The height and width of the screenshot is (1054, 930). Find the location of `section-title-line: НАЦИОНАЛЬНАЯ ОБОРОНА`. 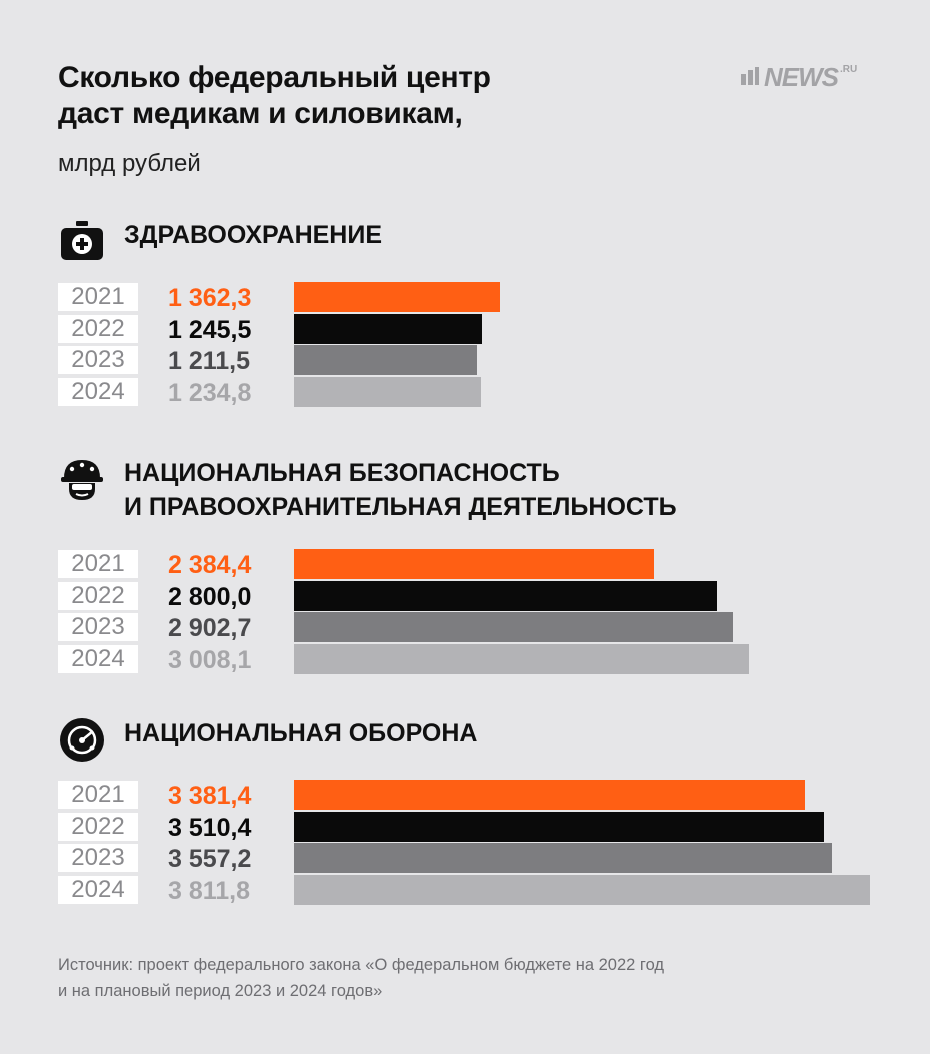

section-title-line: НАЦИОНАЛЬНАЯ ОБОРОНА is located at coordinates (301, 733).